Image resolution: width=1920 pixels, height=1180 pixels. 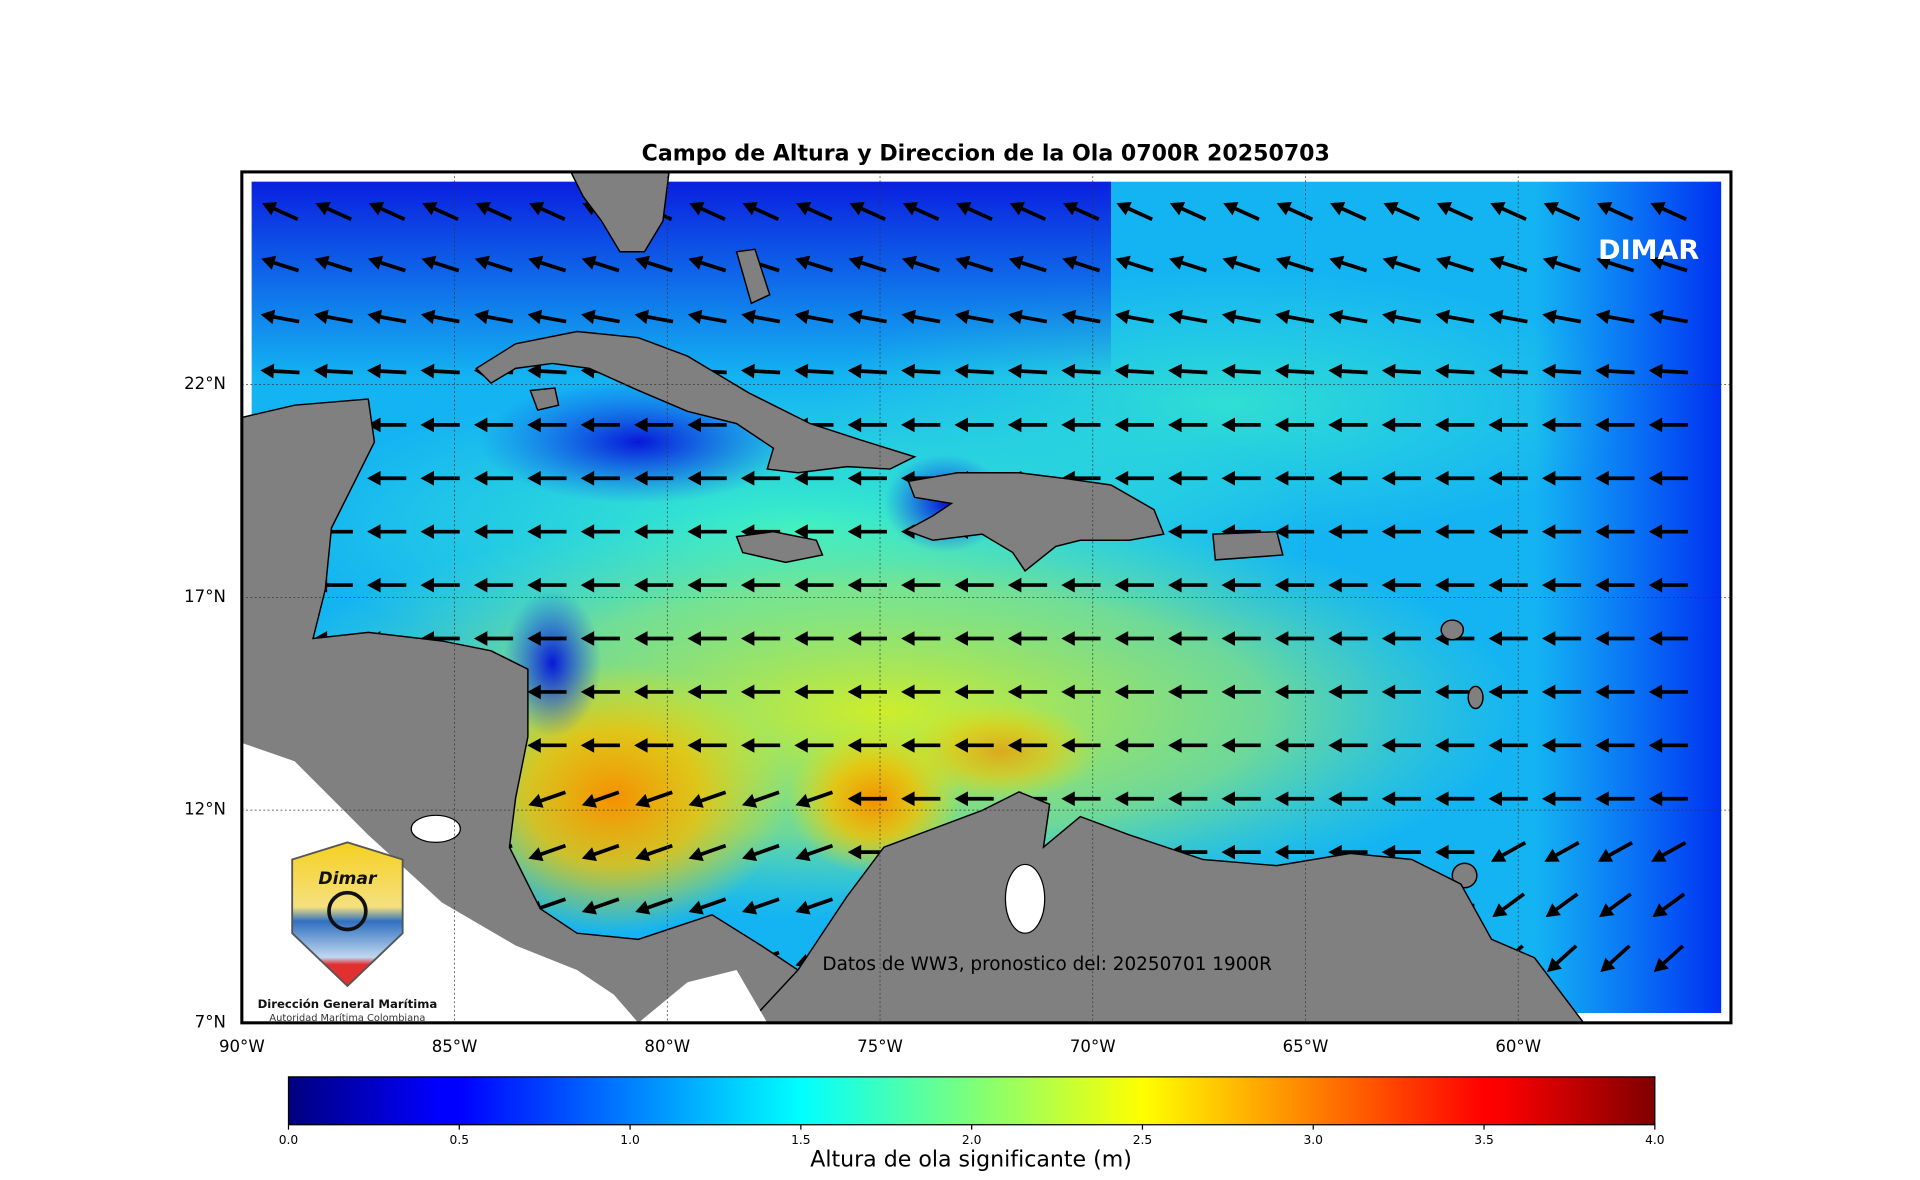 What do you see at coordinates (801, 1140) in the screenshot?
I see `colorbar-tick-label: 1.5` at bounding box center [801, 1140].